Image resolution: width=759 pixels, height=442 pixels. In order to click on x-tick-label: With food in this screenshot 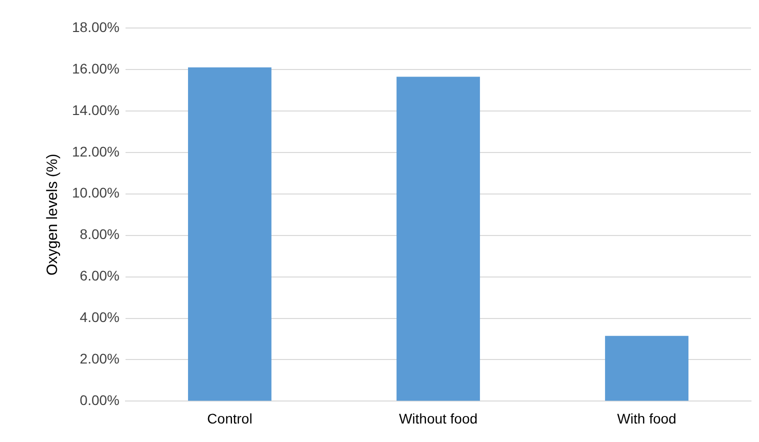, I will do `click(646, 418)`.